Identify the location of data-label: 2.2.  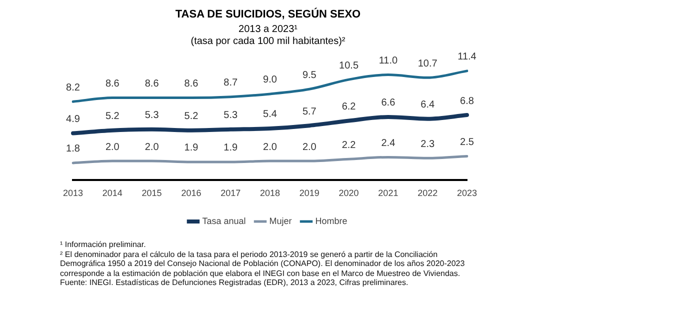
(349, 145).